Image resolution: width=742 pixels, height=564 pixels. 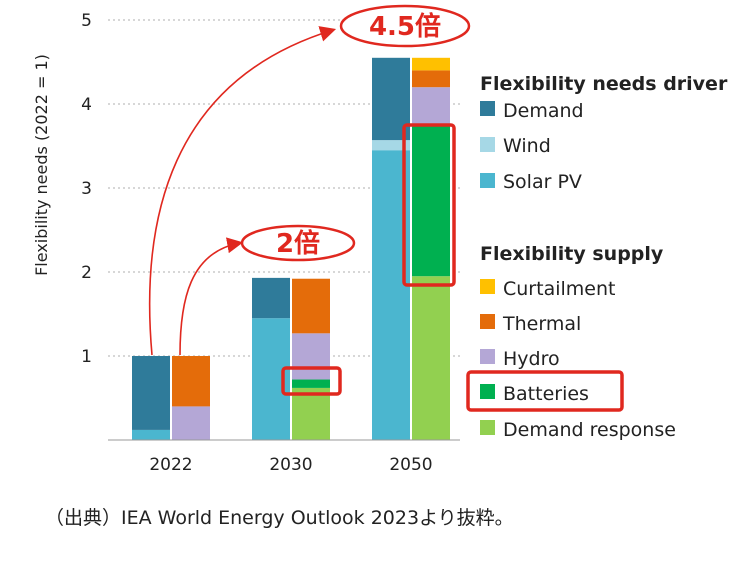 I want to click on bar-2030-demand-response, so click(x=311, y=413).